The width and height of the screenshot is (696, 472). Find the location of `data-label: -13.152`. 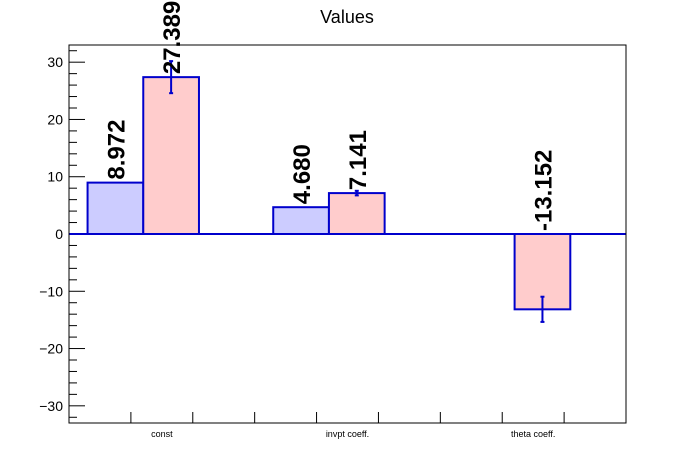

data-label: -13.152 is located at coordinates (543, 190).